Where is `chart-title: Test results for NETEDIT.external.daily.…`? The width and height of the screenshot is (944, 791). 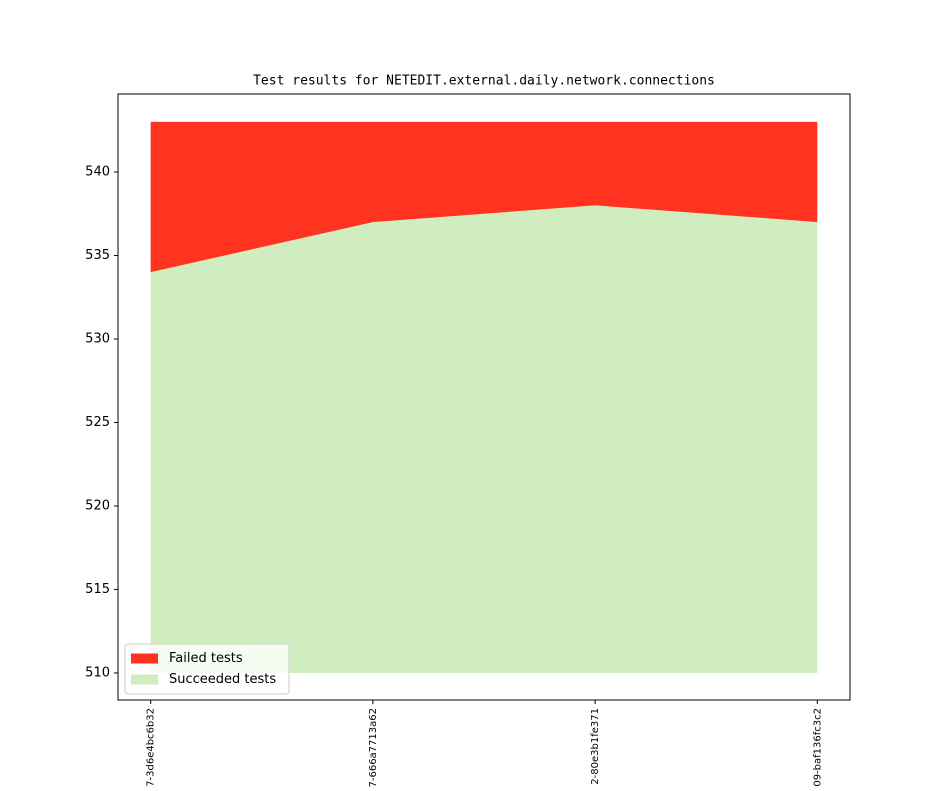
chart-title: Test results for NETEDIT.external.daily.… is located at coordinates (484, 81).